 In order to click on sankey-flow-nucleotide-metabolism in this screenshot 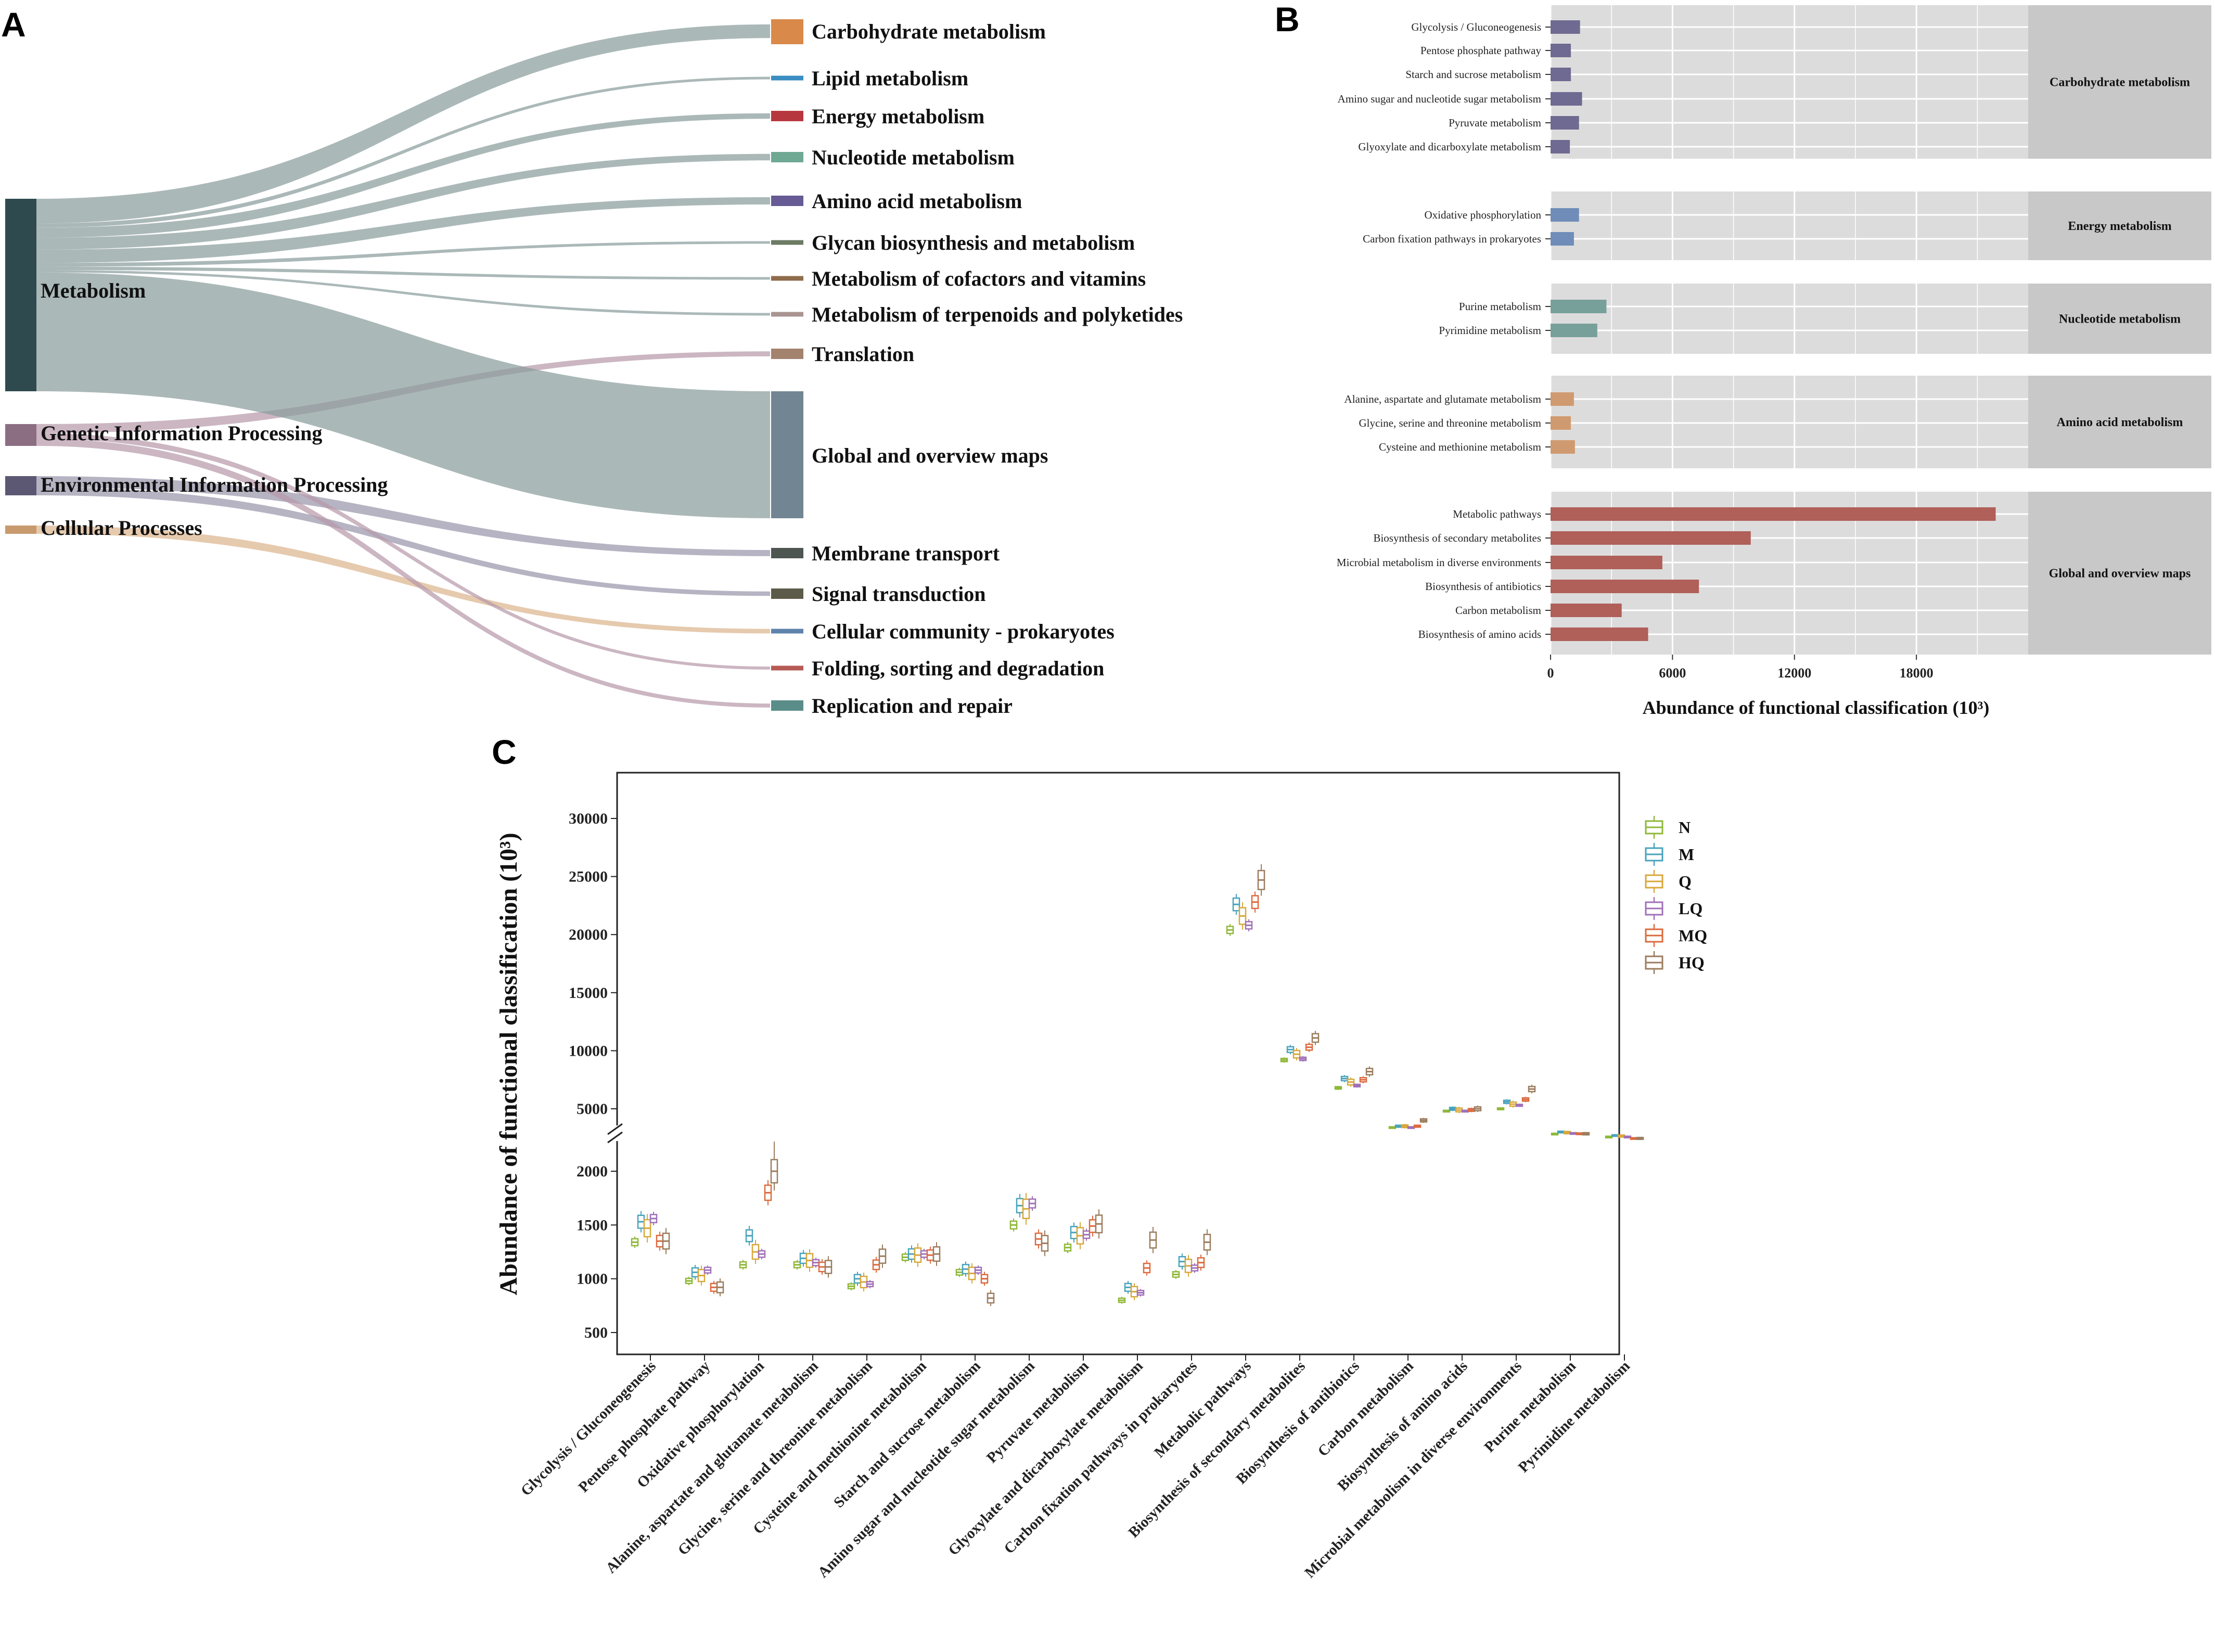, I will do `click(403, 201)`.